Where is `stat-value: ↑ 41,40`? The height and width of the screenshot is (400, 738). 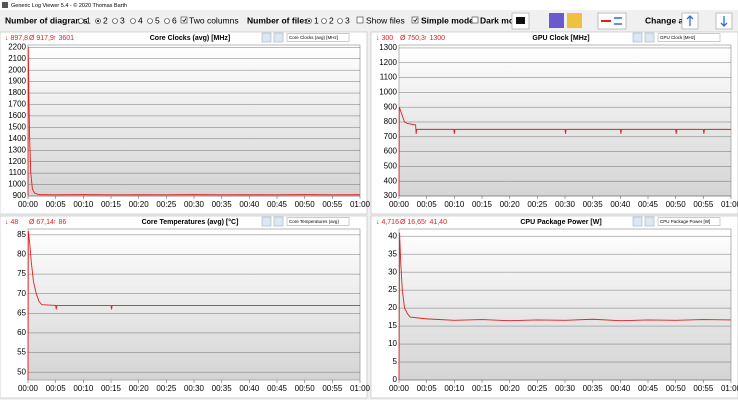 stat-value: ↑ 41,40 is located at coordinates (435, 222).